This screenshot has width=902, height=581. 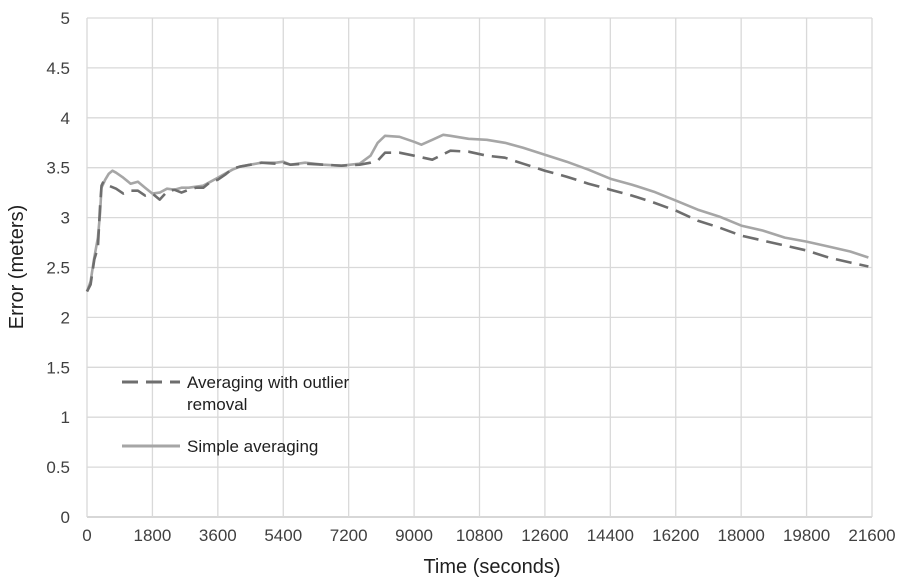 I want to click on y-tick-label: 1, so click(x=65, y=417).